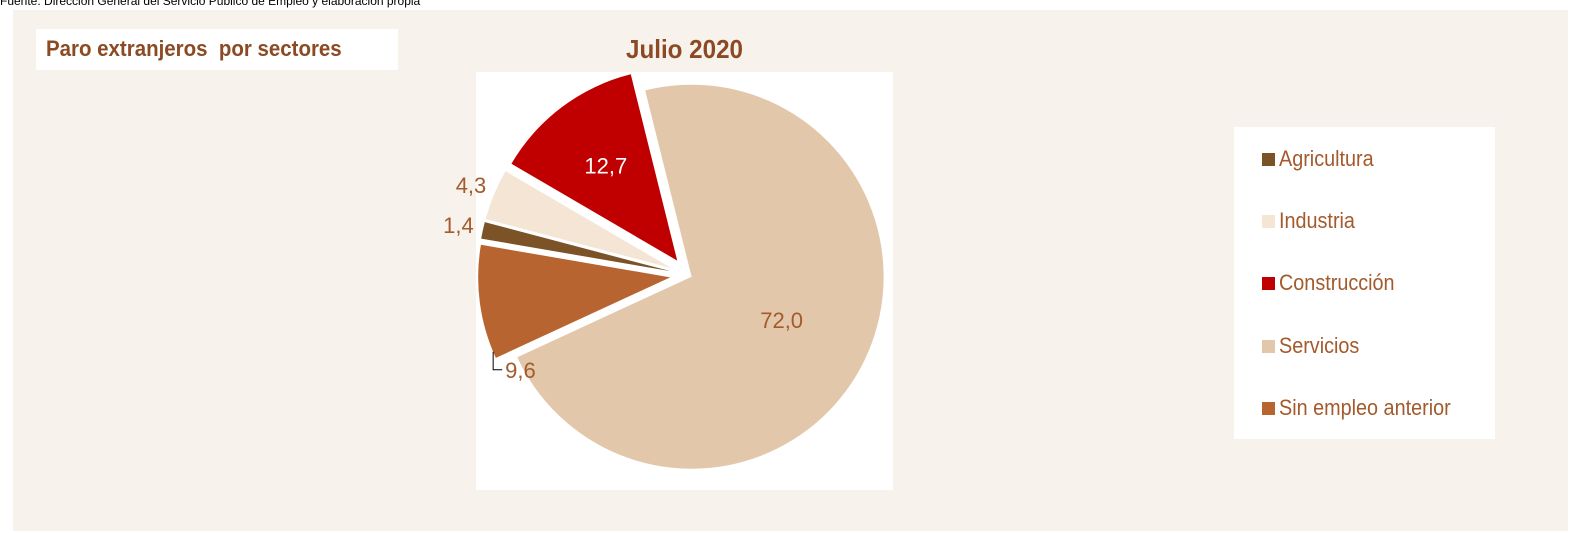 Image resolution: width=1577 pixels, height=533 pixels. I want to click on legend-label-sin-empleo-anterior: Sin empleo anterior, so click(1365, 407).